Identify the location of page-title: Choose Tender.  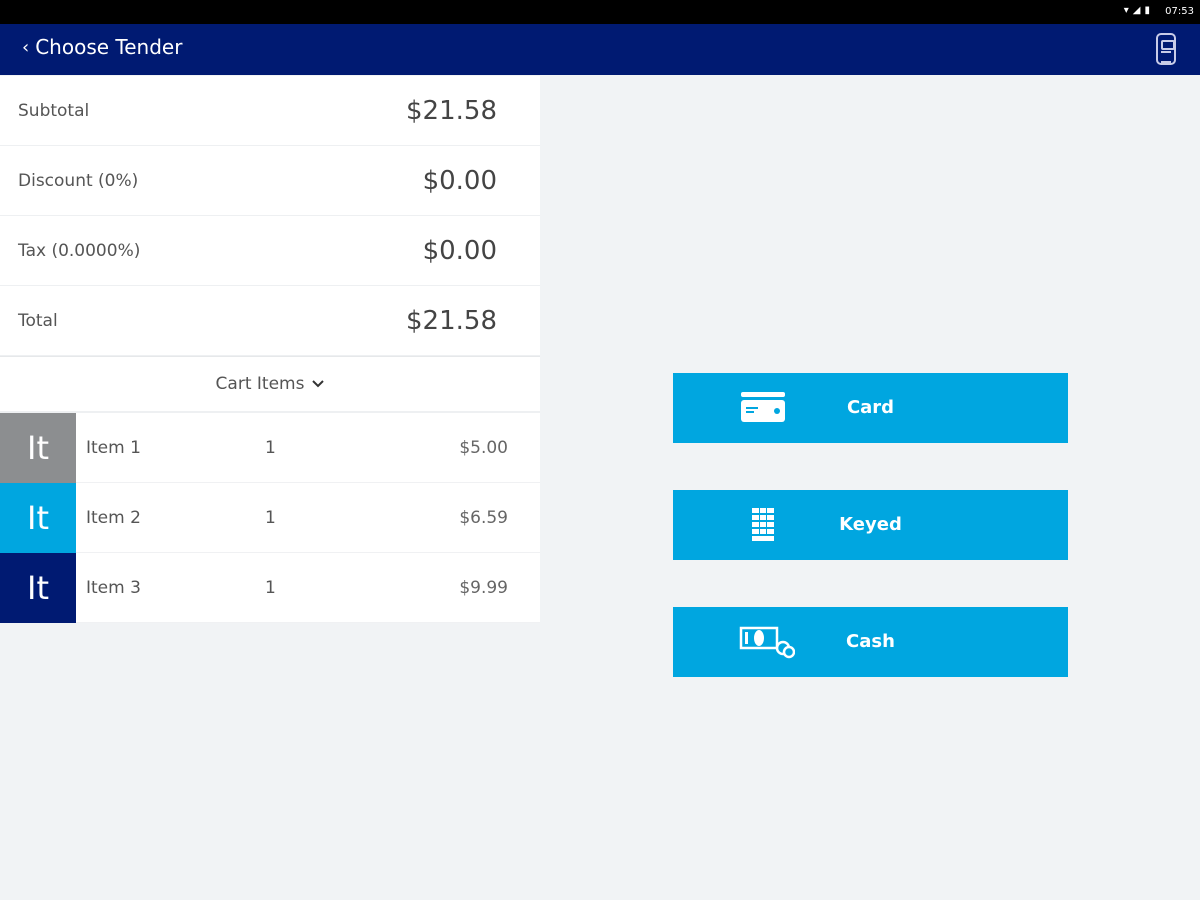
(109, 47).